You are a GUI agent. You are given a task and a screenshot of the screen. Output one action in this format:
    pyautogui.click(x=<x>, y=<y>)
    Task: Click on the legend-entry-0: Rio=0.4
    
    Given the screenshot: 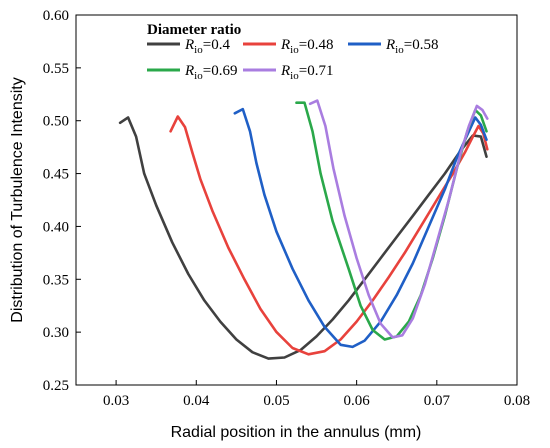 What is the action you would take?
    pyautogui.click(x=207, y=46)
    